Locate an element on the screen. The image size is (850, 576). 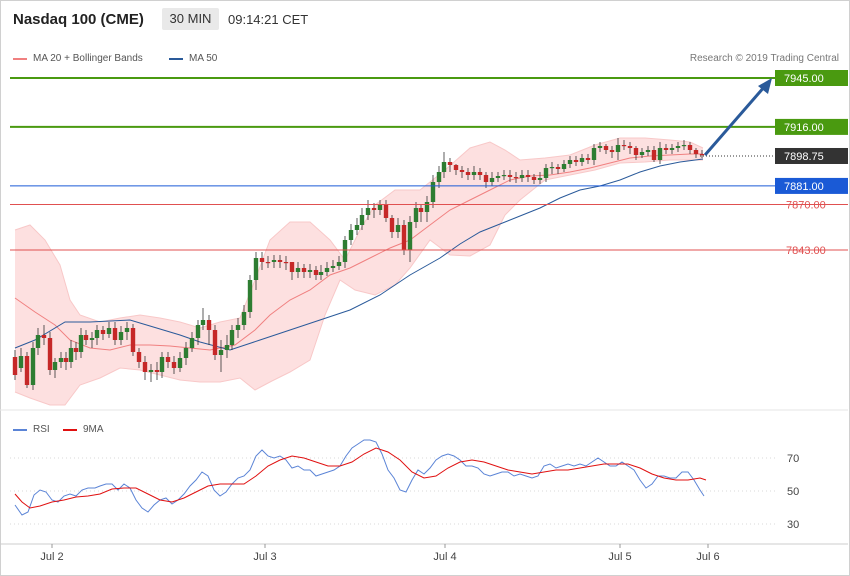
ma50-swatch is located at coordinates (176, 58).